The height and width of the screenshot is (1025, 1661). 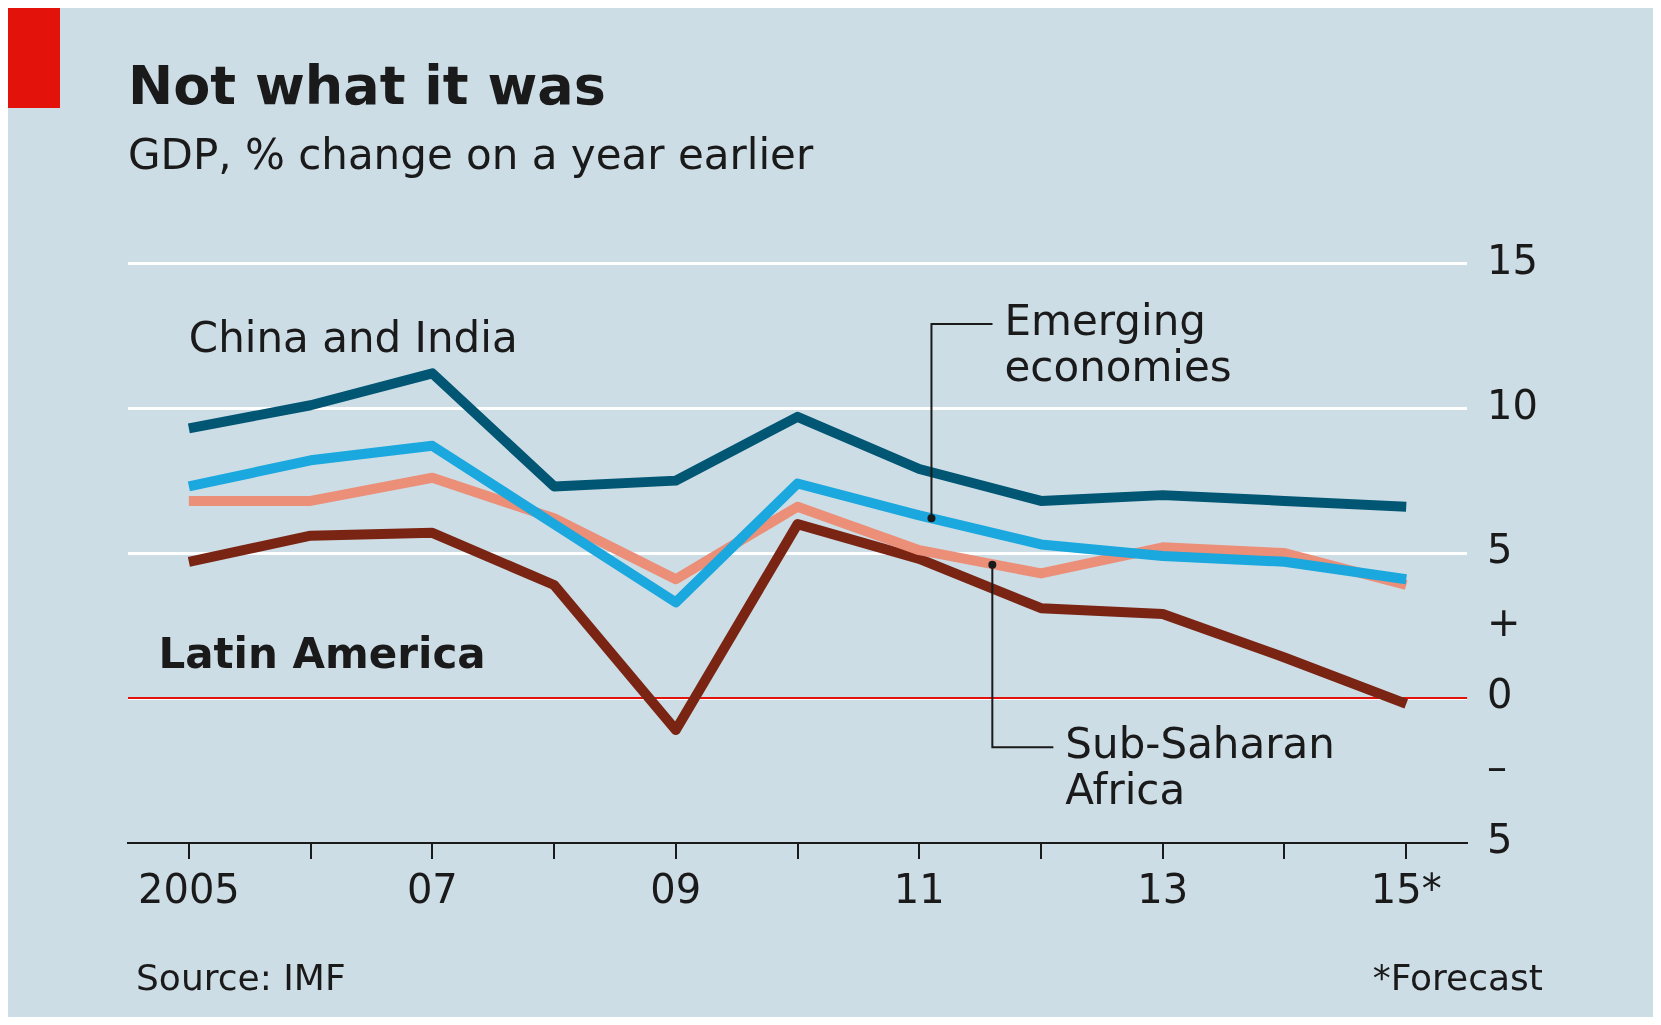 I want to click on text: Sub-Saharan Africa, so click(x=1200, y=767).